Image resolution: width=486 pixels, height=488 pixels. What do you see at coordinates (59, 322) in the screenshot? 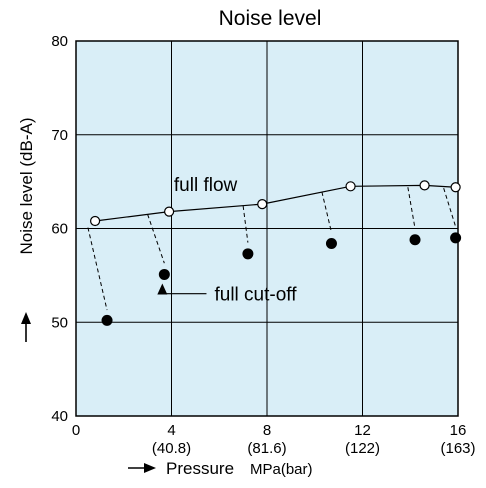
I see `y-tick-label: 50` at bounding box center [59, 322].